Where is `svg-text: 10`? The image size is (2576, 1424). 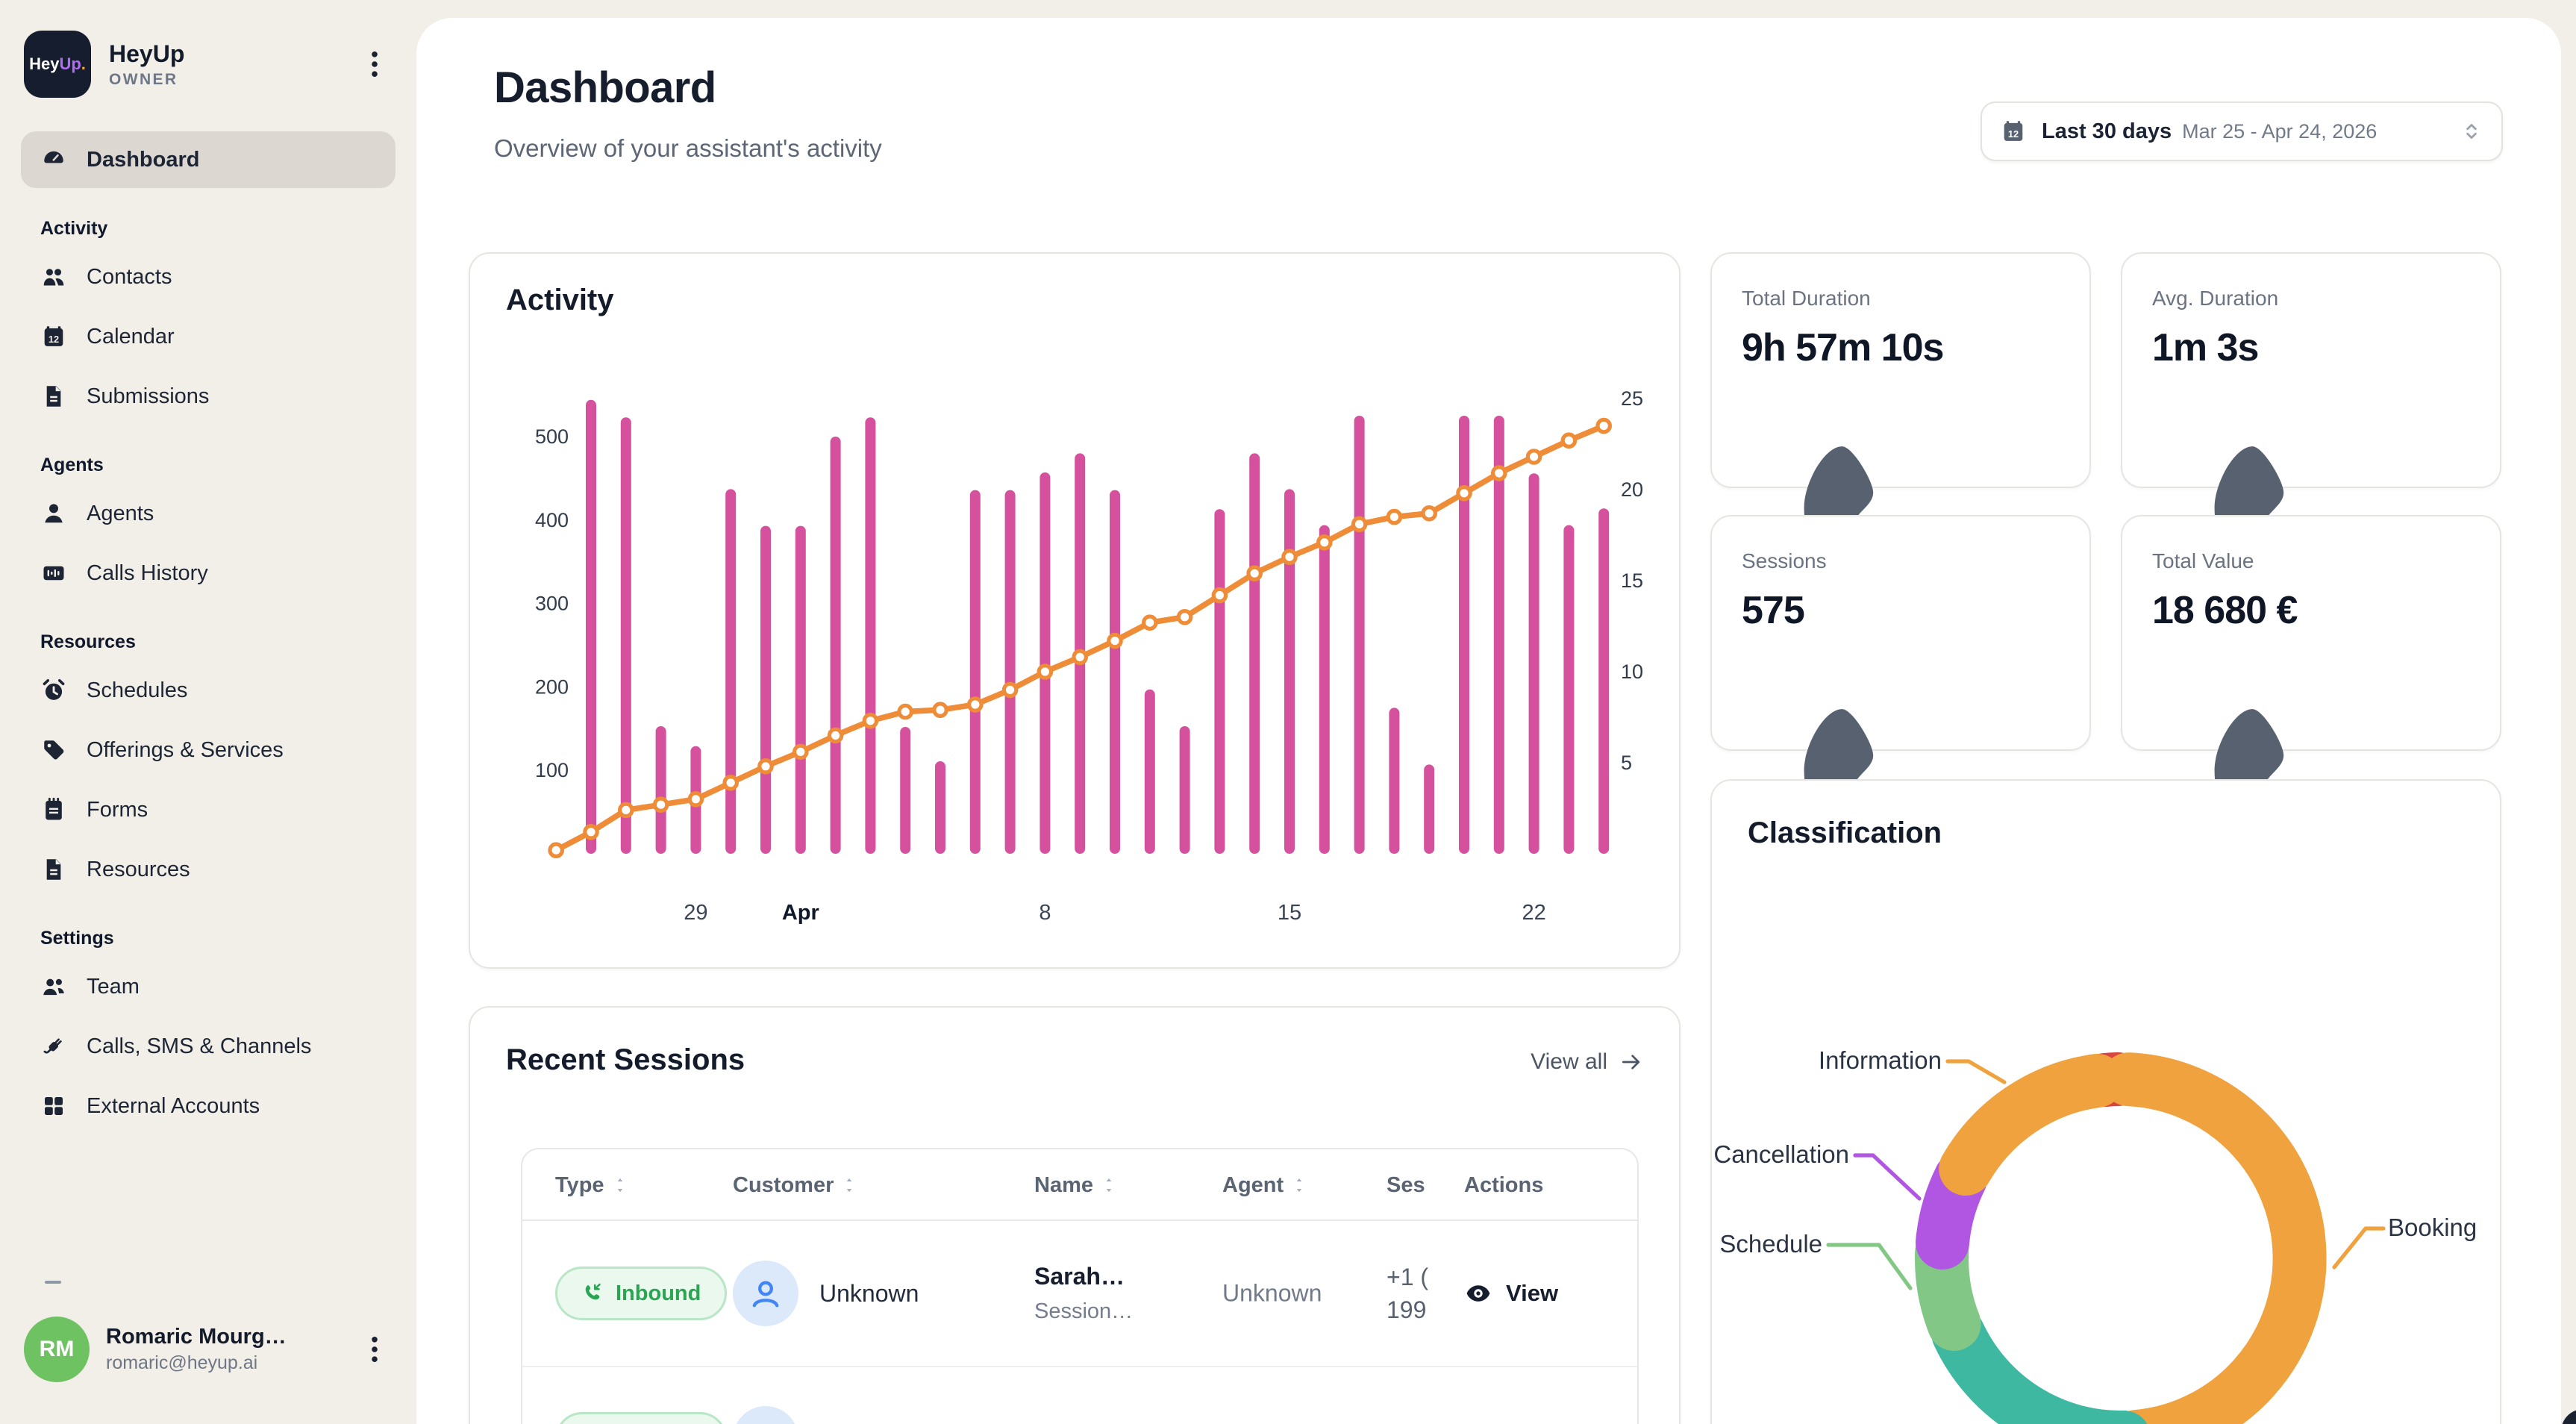 svg-text: 10 is located at coordinates (1632, 672).